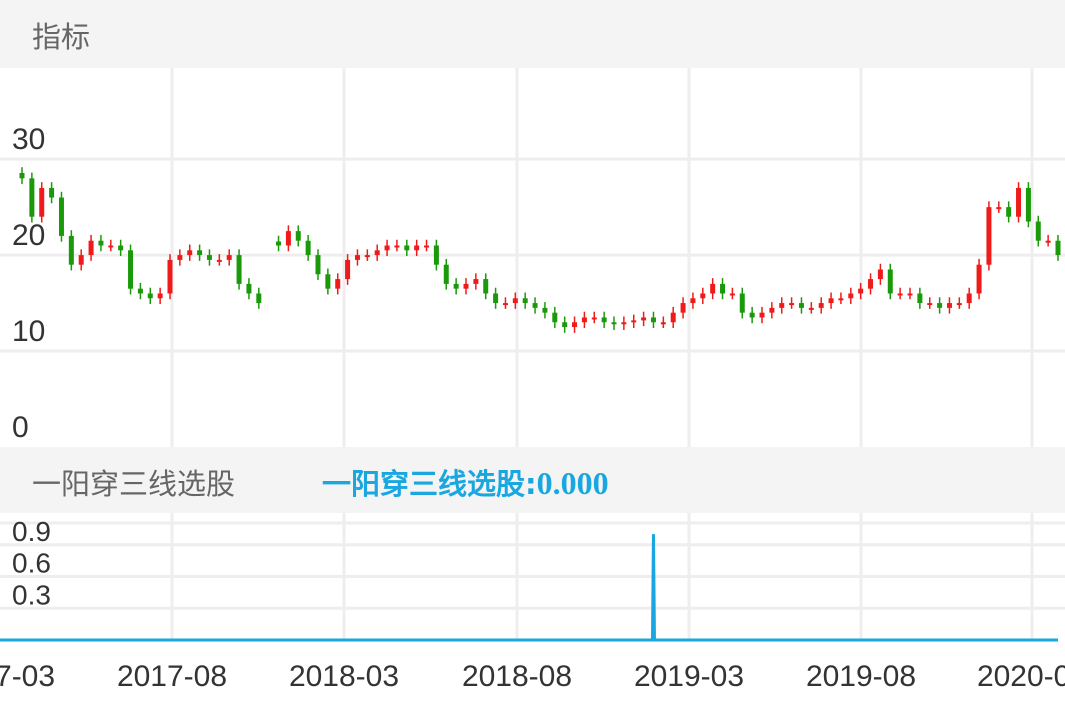 Image resolution: width=1065 pixels, height=708 pixels. I want to click on y-tick-label: 0.6, so click(31, 563).